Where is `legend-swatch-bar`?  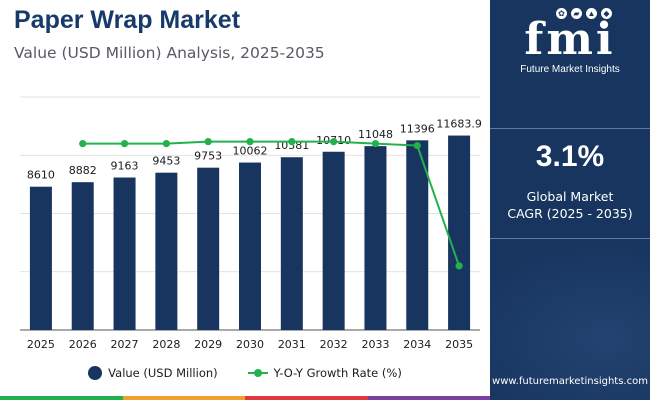 legend-swatch-bar is located at coordinates (95, 373).